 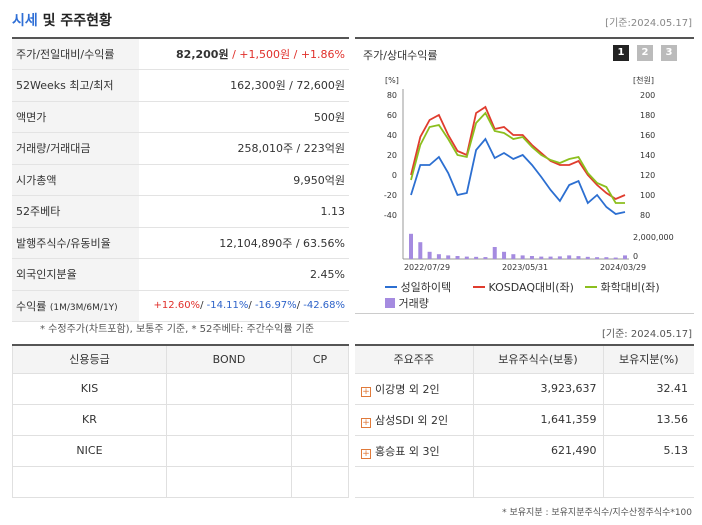 I want to click on cell: NICE, so click(x=89, y=450).